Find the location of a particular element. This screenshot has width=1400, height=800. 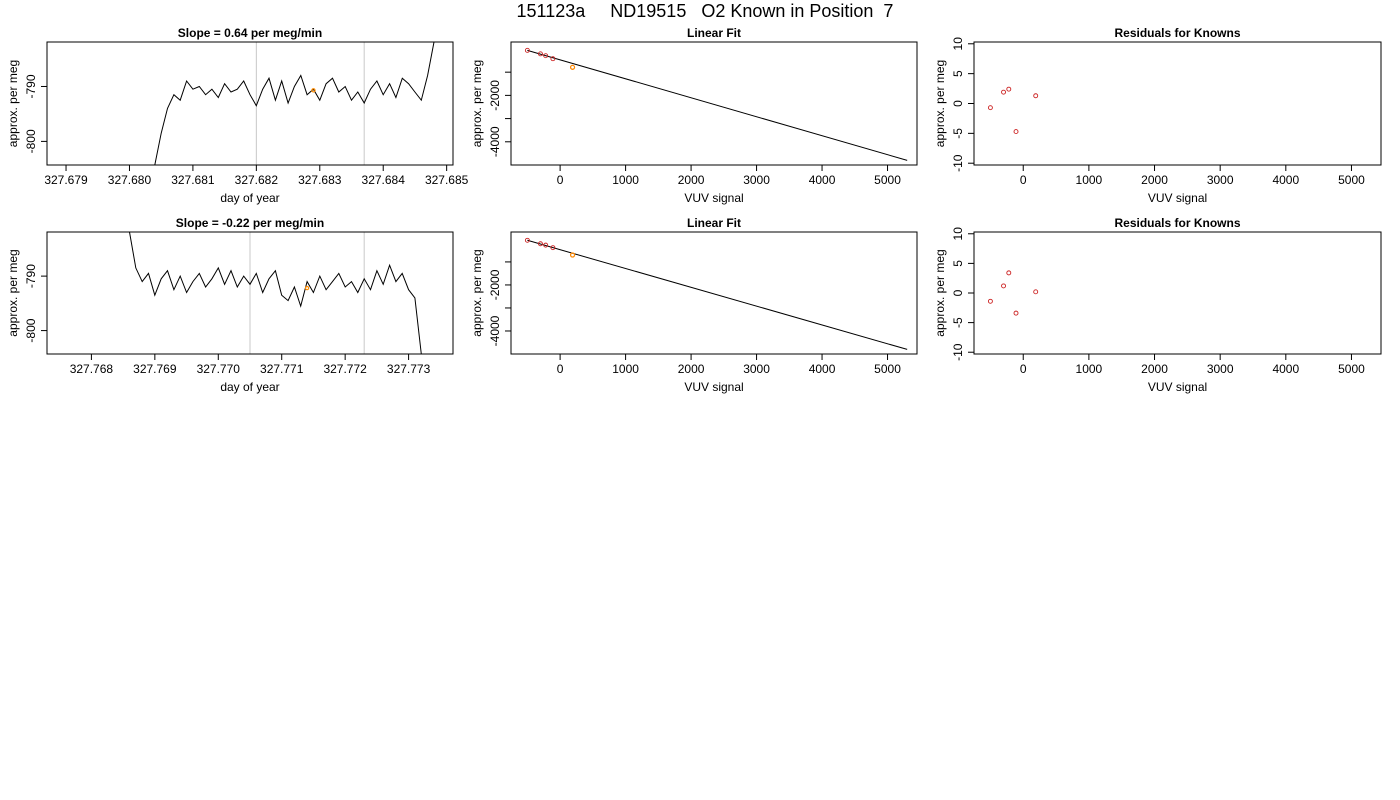

series-line is located at coordinates (294, 103).